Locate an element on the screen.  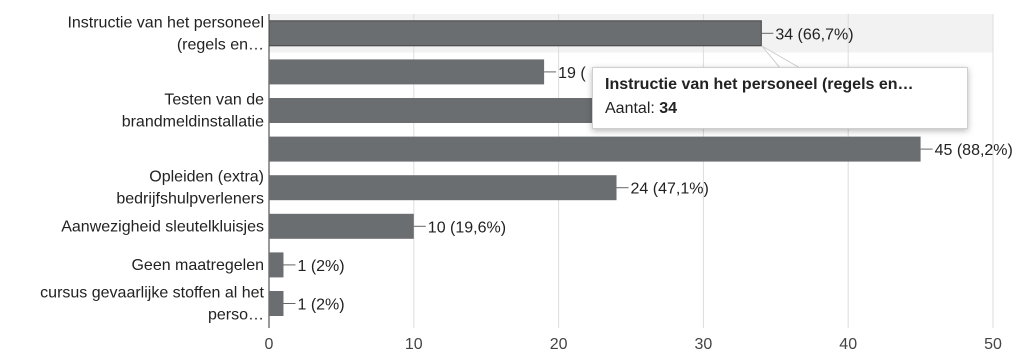
tooltip-value: 34 is located at coordinates (668, 108).